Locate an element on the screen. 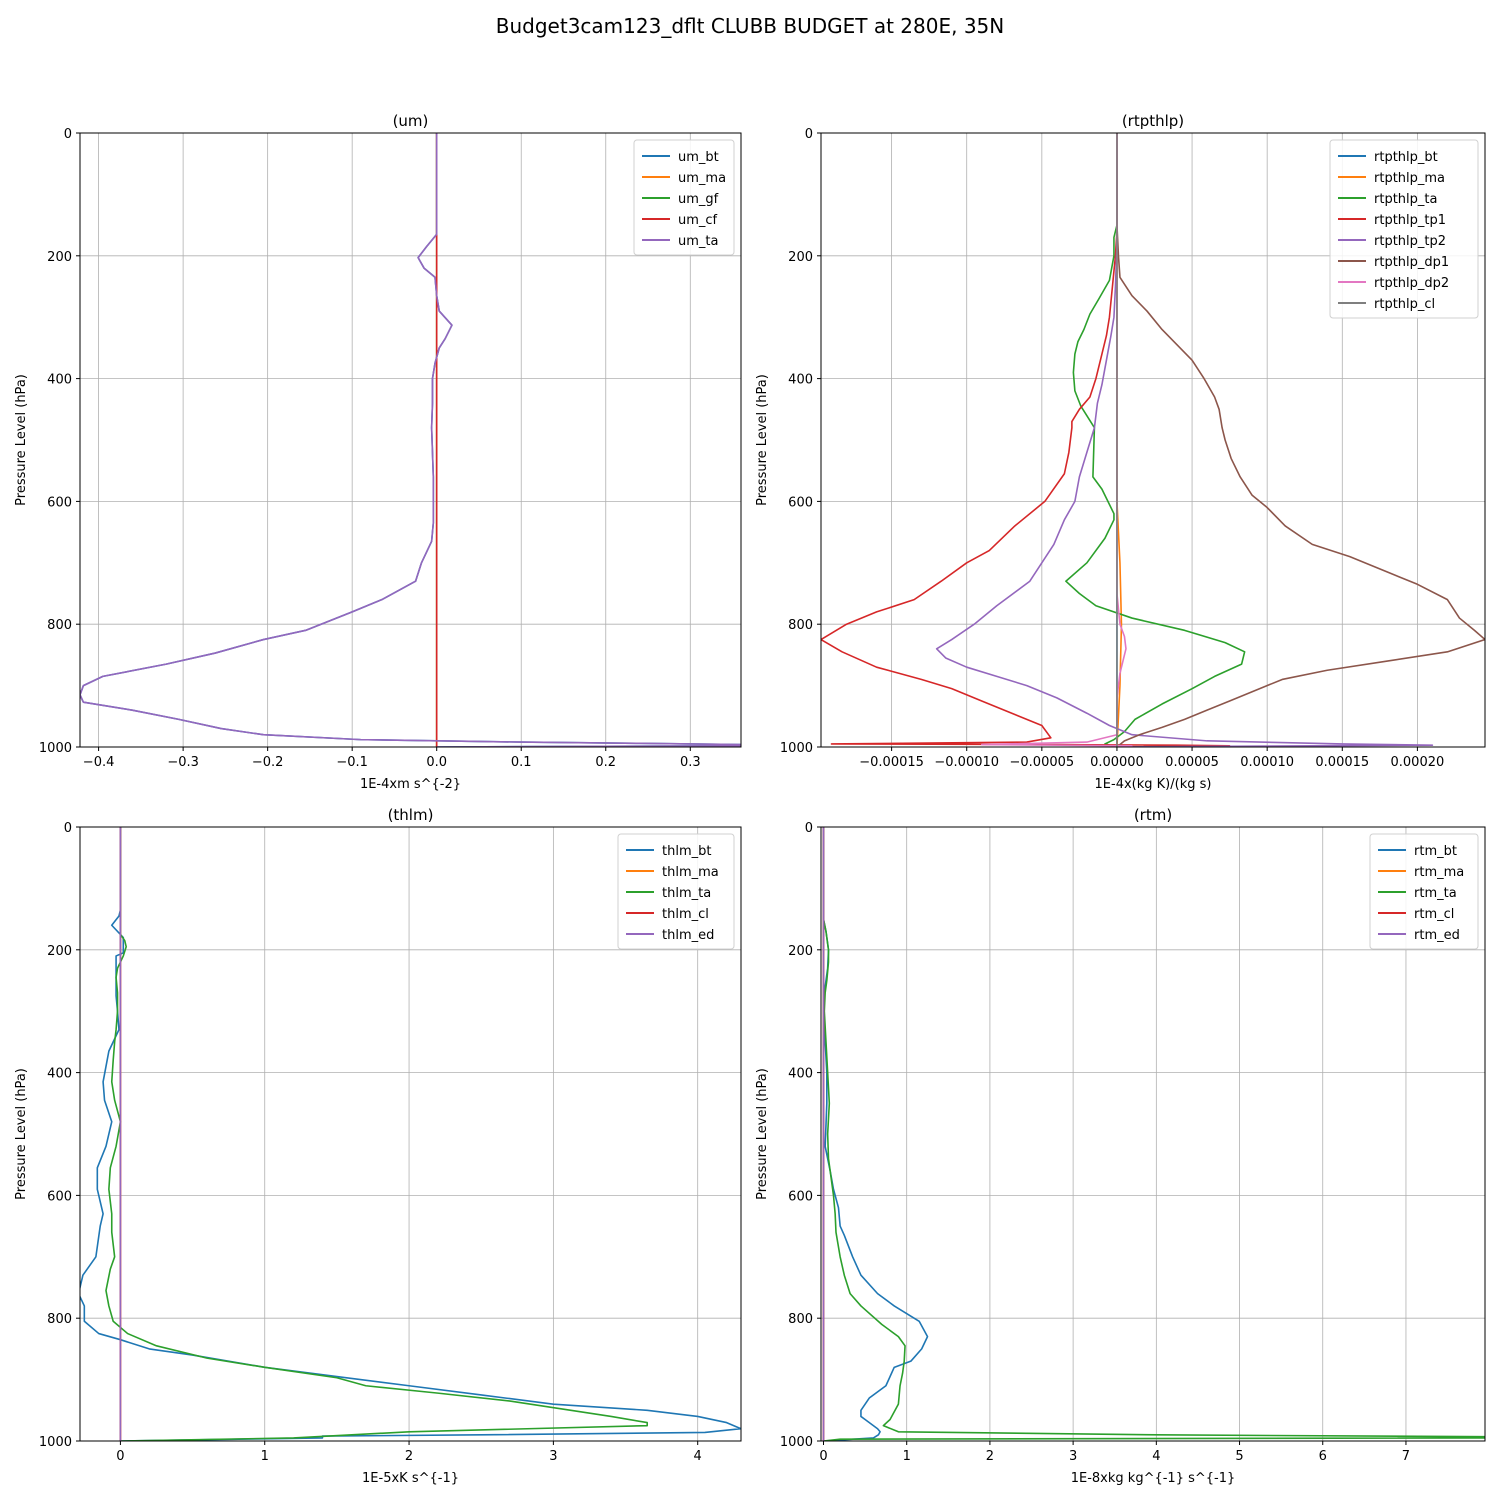  x-tick-label: 0.3 is located at coordinates (690, 762).